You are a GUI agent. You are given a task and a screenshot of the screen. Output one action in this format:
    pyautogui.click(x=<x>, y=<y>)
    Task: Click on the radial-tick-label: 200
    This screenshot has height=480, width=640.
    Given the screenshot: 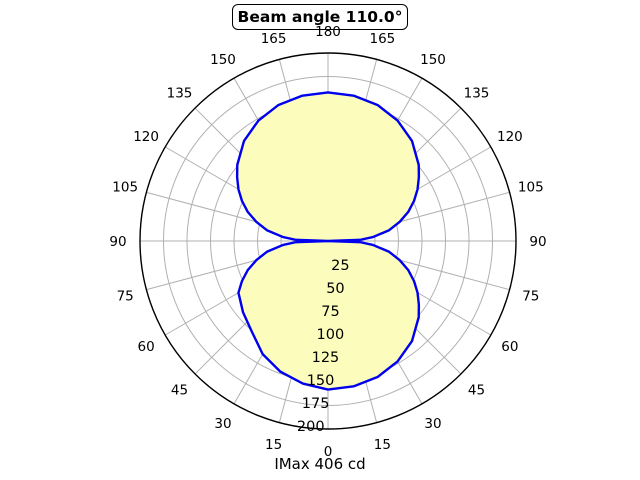 What is the action you would take?
    pyautogui.click(x=311, y=427)
    